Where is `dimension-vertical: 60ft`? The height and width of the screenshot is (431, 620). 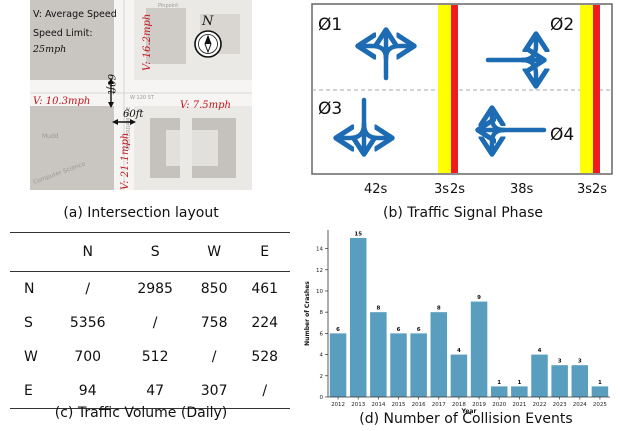
dimension-vertical: 60ft is located at coordinates (110, 91).